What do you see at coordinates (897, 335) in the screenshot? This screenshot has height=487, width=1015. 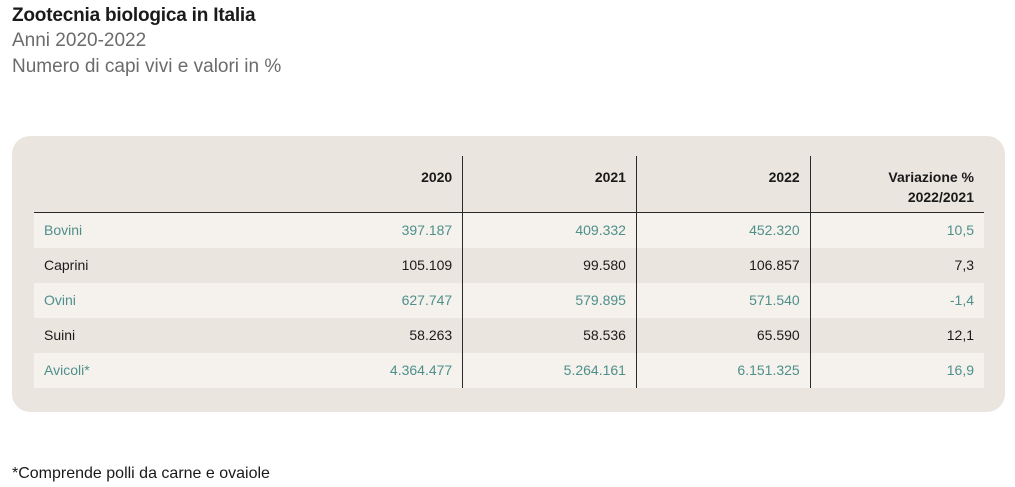 I see `cell-variation: 12,1` at bounding box center [897, 335].